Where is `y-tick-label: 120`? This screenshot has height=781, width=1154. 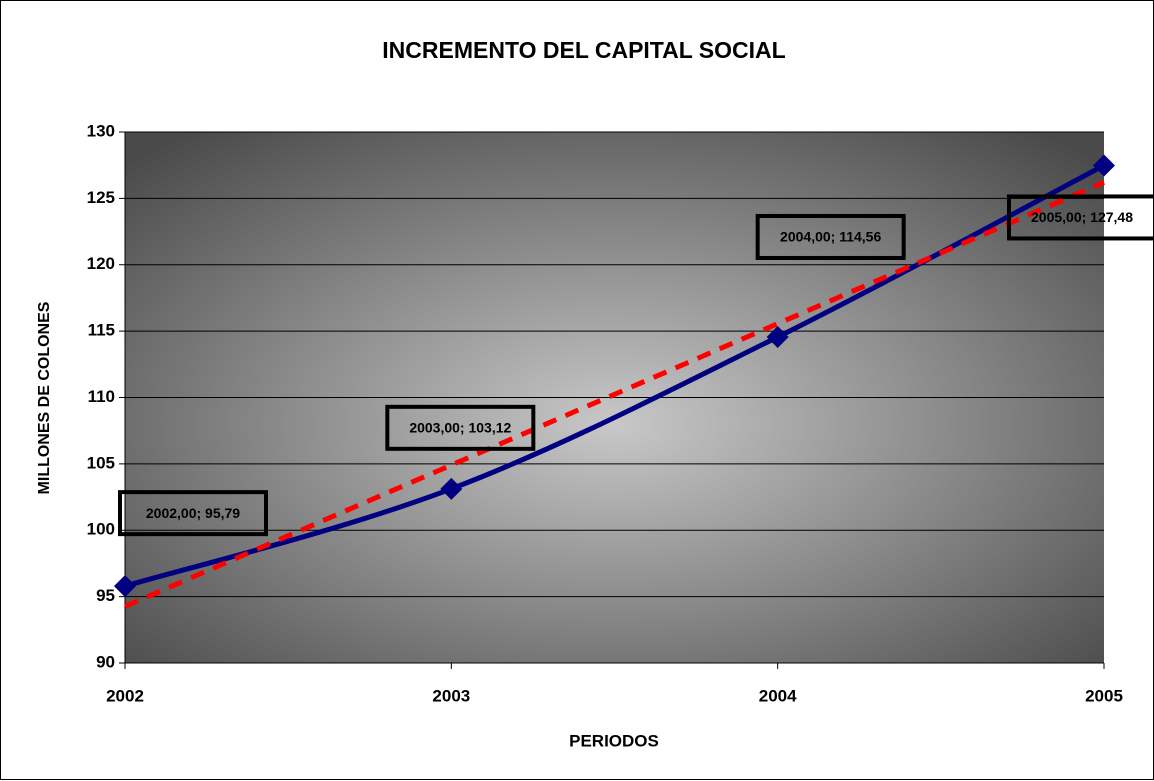
y-tick-label: 120 is located at coordinates (101, 263).